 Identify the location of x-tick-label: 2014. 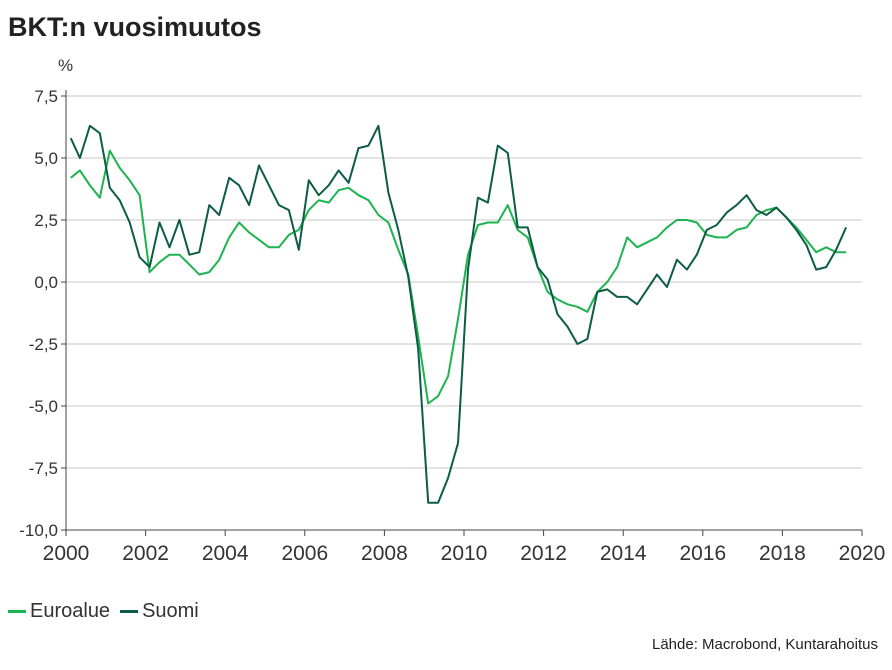
(623, 553).